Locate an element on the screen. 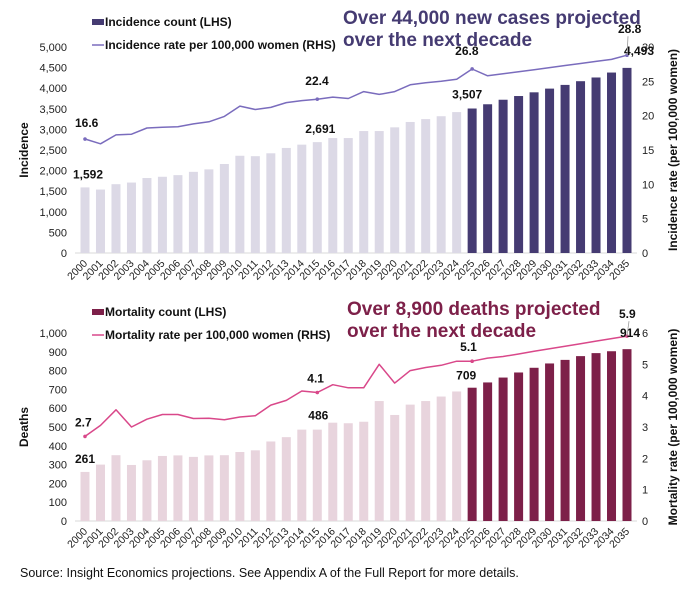  y2-tick-label: 25 is located at coordinates (648, 82).